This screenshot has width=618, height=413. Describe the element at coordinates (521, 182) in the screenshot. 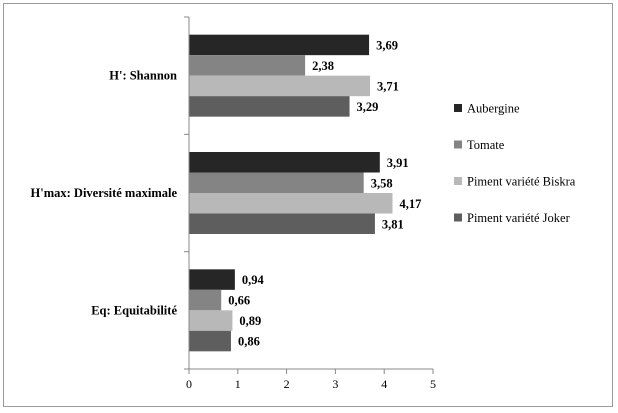

I see `legend-label-2: Piment variété Biskra` at that location.